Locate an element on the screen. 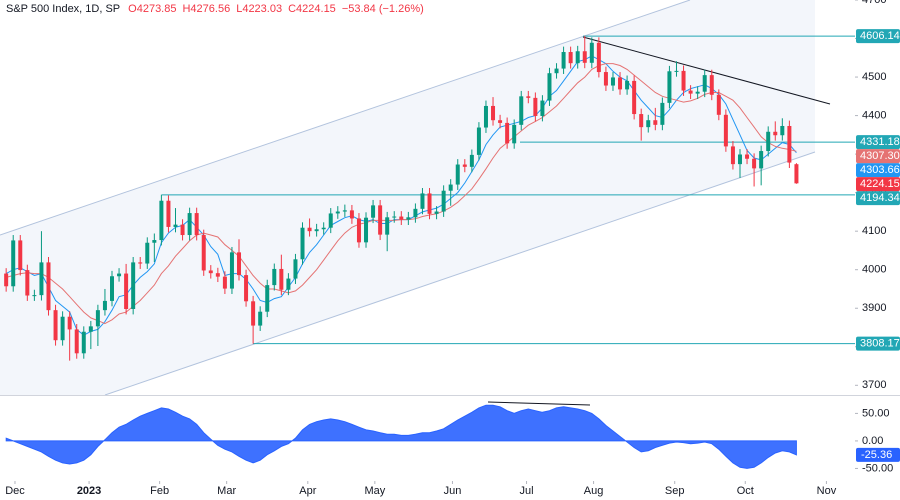 This screenshot has height=500, width=900. indicator-tick-label: 0.00 is located at coordinates (872, 441).